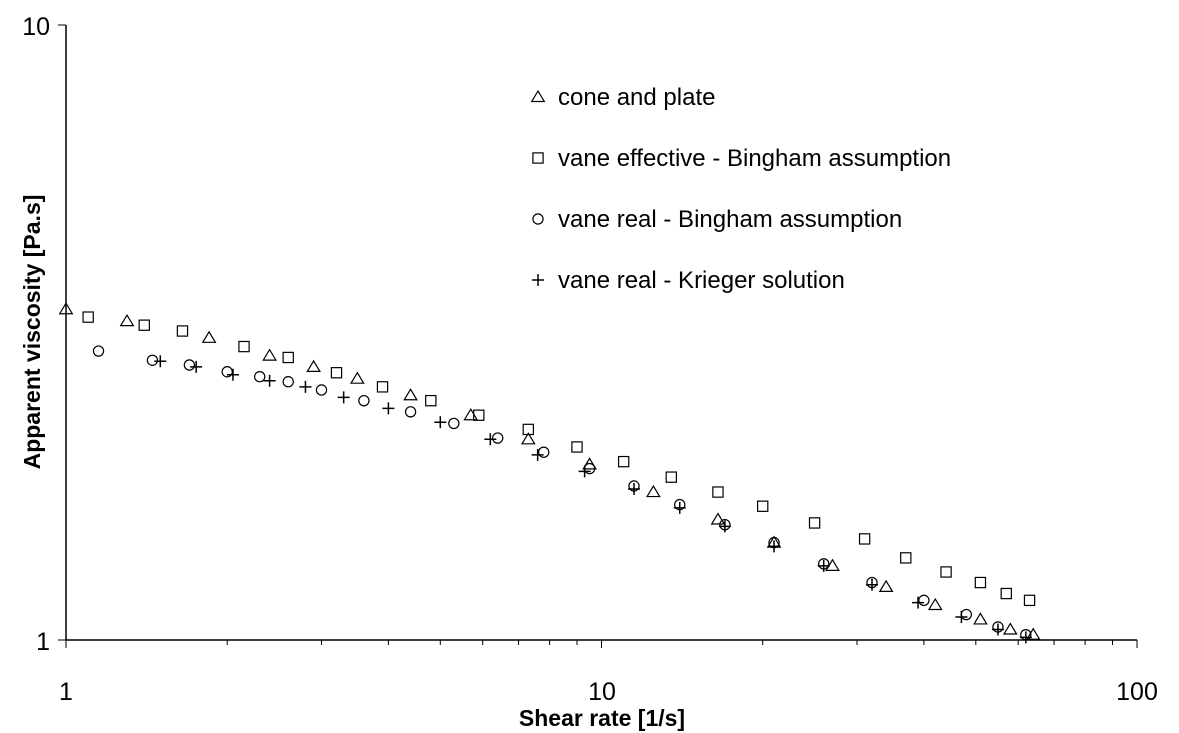 The height and width of the screenshot is (733, 1179). What do you see at coordinates (66, 692) in the screenshot?
I see `x-tick-label-1: 1` at bounding box center [66, 692].